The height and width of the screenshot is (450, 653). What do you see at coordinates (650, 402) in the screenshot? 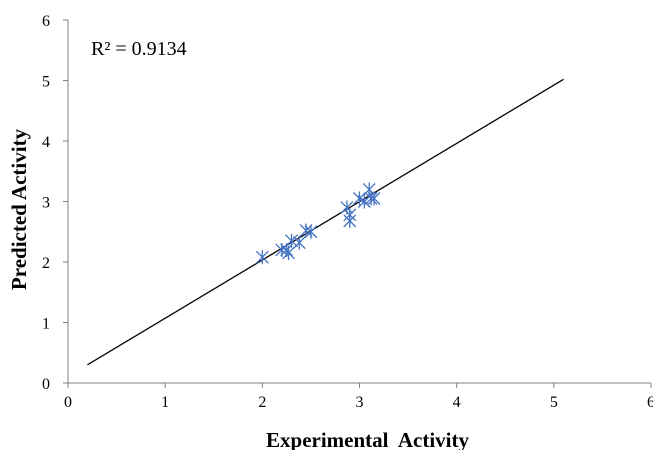
I see `x-tick-label: 6` at bounding box center [650, 402].